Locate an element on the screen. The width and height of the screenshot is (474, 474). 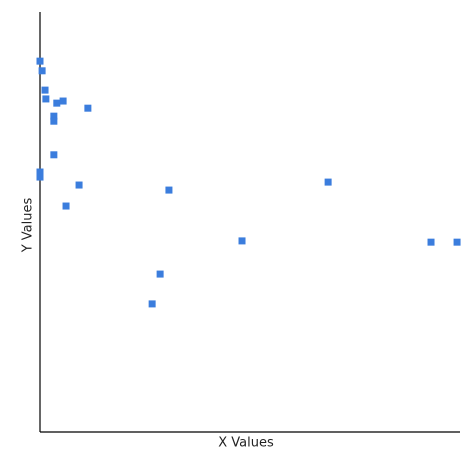
y-axis-label: Y Values is located at coordinates (28, 226).